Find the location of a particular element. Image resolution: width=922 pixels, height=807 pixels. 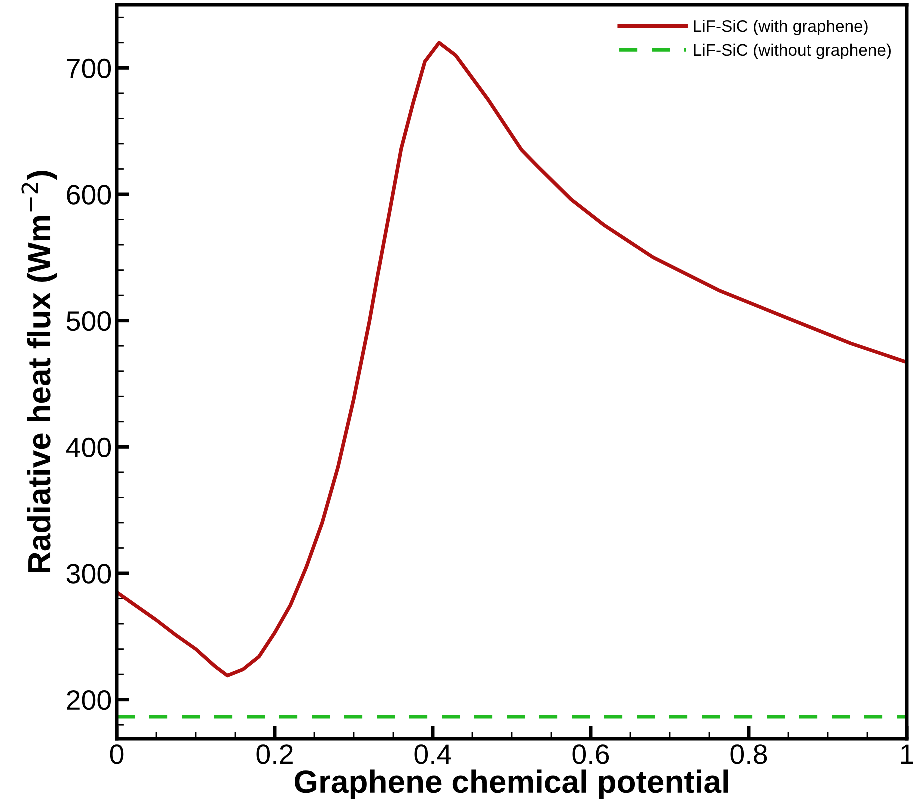

x-tick-label: 1 is located at coordinates (907, 754).